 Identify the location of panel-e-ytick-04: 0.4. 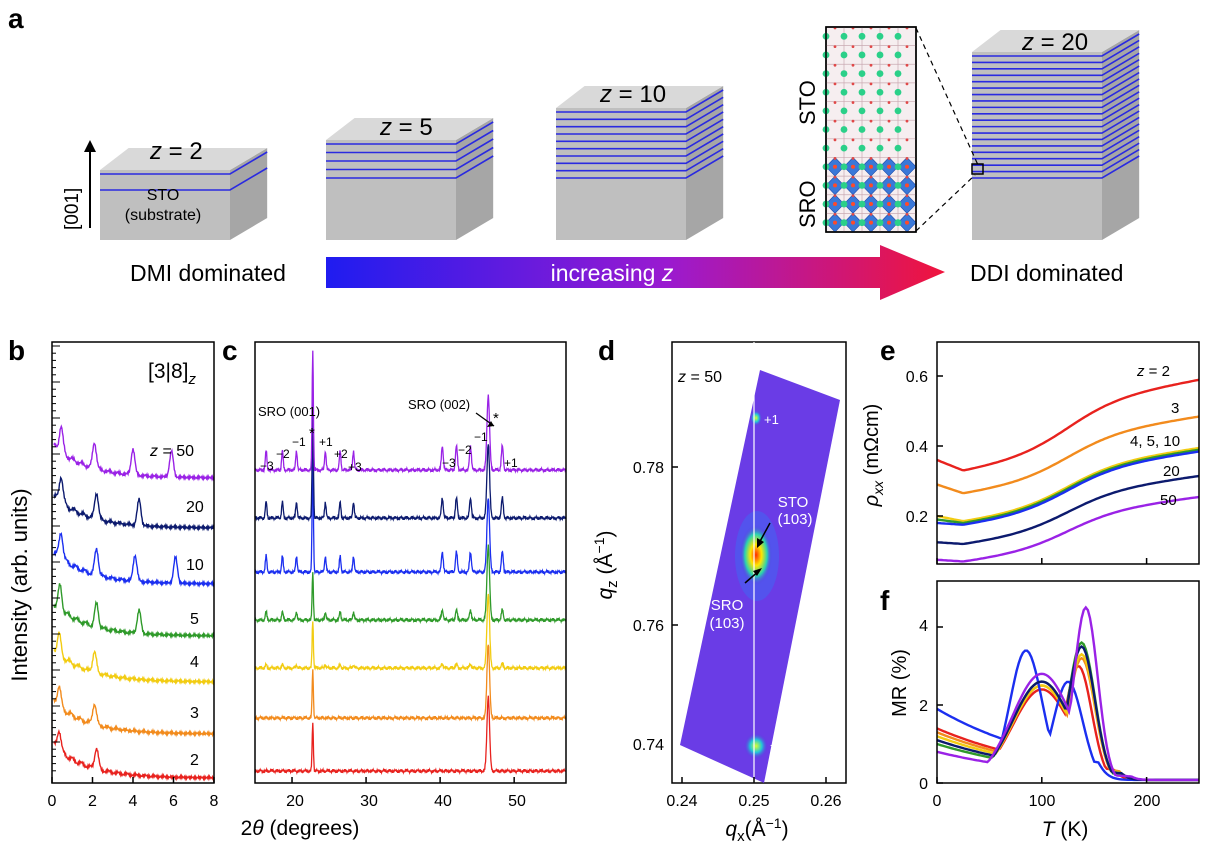
(917, 447).